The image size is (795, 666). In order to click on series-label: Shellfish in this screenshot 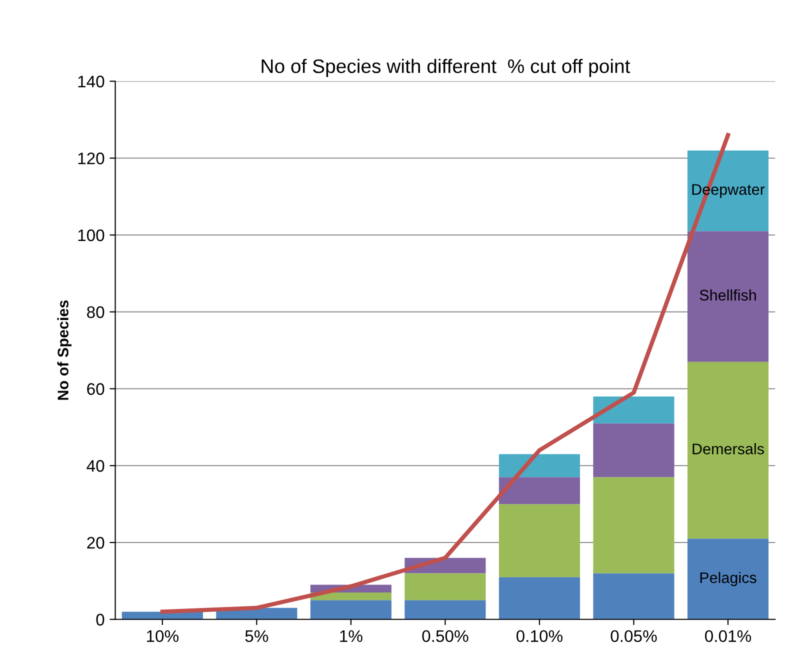, I will do `click(728, 295)`.